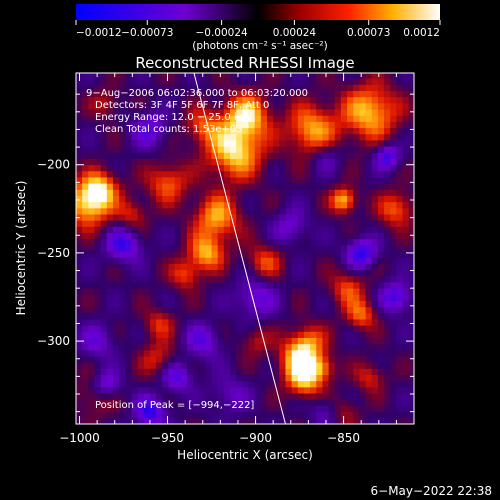 This screenshot has height=500, width=500. What do you see at coordinates (343, 438) in the screenshot?
I see `x-tick-label: −850` at bounding box center [343, 438].